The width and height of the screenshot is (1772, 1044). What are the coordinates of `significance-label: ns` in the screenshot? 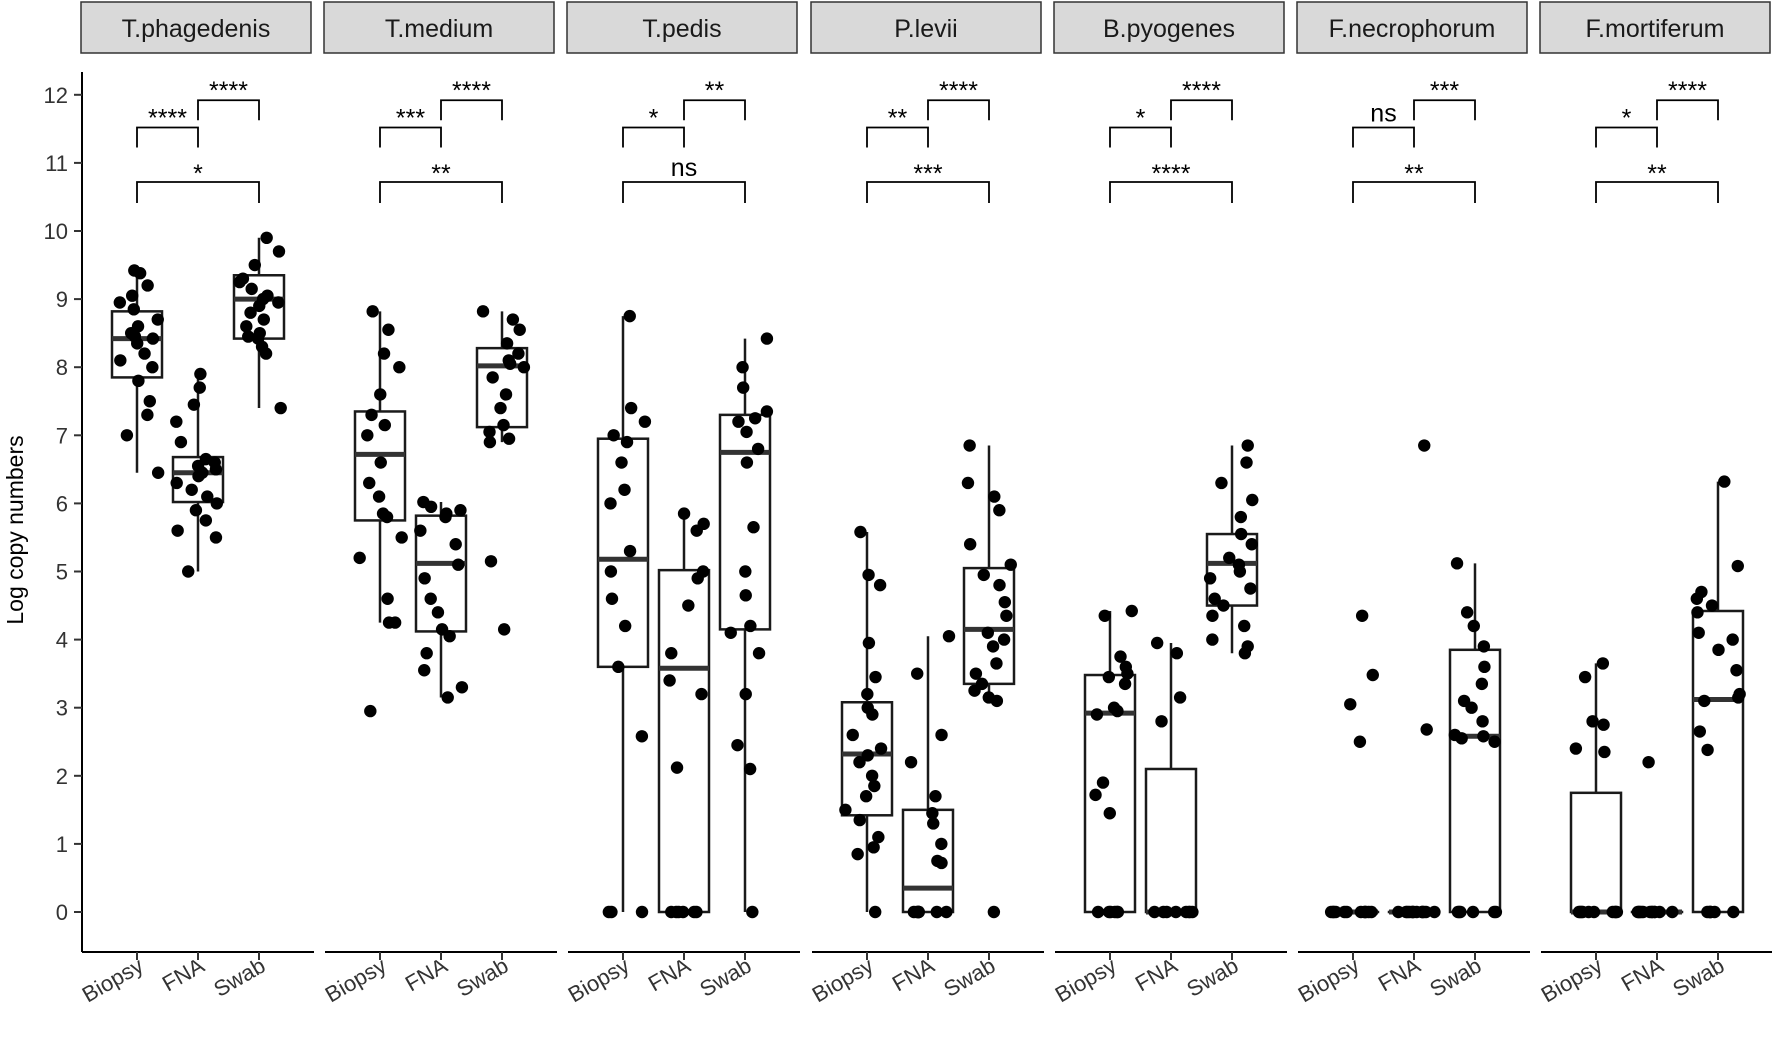 It's located at (684, 168).